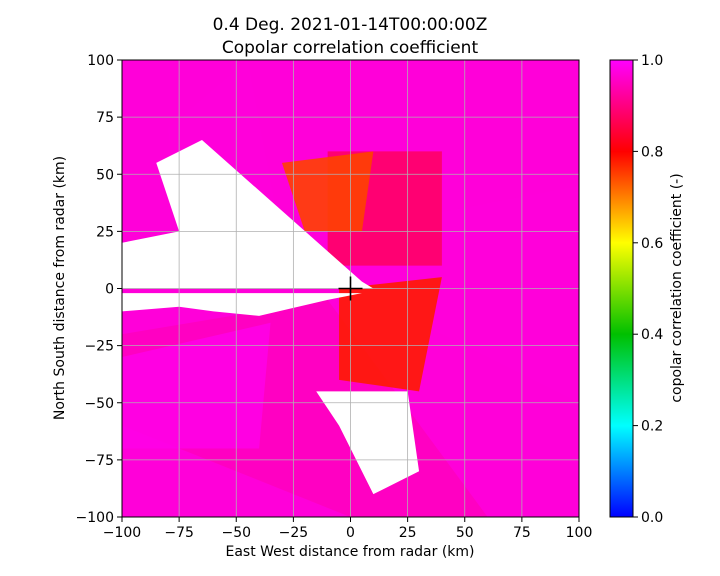 The width and height of the screenshot is (720, 576). What do you see at coordinates (408, 533) in the screenshot?
I see `x-tick-label: 25` at bounding box center [408, 533].